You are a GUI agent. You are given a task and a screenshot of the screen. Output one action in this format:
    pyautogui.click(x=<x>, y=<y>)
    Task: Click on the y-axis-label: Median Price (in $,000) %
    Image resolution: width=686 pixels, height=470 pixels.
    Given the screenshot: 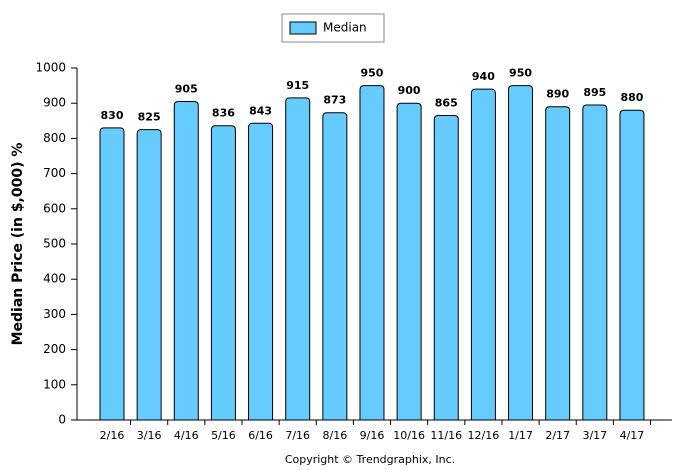 What is the action you would take?
    pyautogui.click(x=18, y=244)
    